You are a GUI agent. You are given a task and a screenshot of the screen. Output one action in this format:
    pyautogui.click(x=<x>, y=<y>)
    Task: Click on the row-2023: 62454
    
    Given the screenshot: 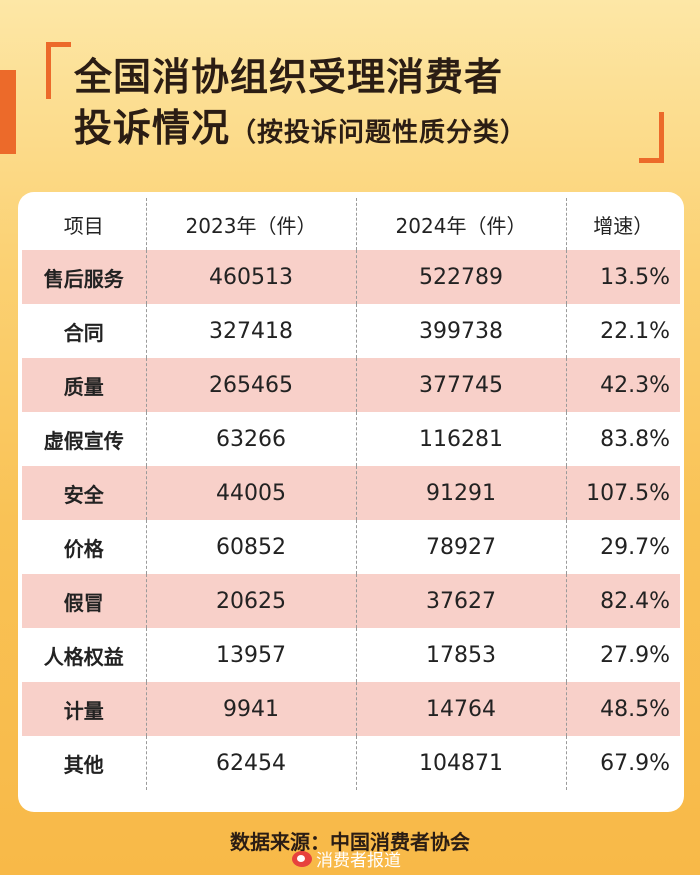 What is the action you would take?
    pyautogui.click(x=251, y=763)
    